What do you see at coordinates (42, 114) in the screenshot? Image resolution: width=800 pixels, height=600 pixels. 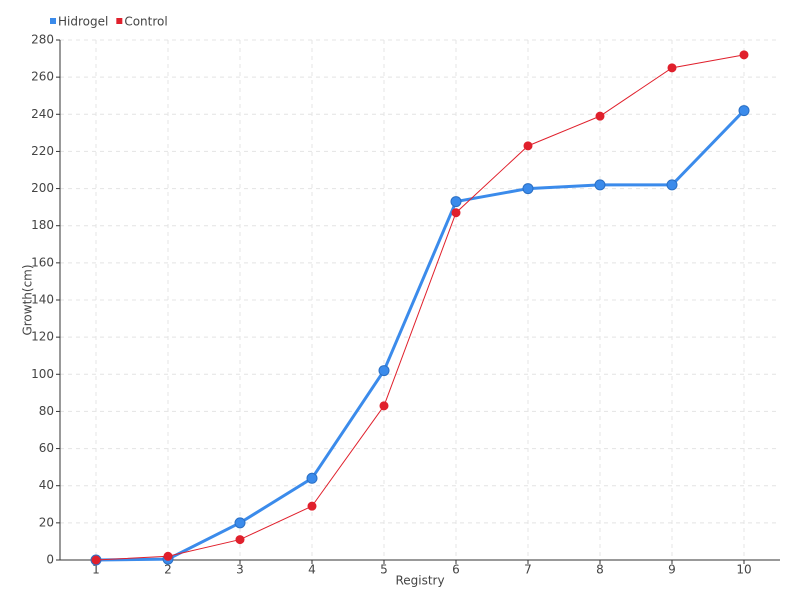 I see `y-tick-label: 240` at bounding box center [42, 114].